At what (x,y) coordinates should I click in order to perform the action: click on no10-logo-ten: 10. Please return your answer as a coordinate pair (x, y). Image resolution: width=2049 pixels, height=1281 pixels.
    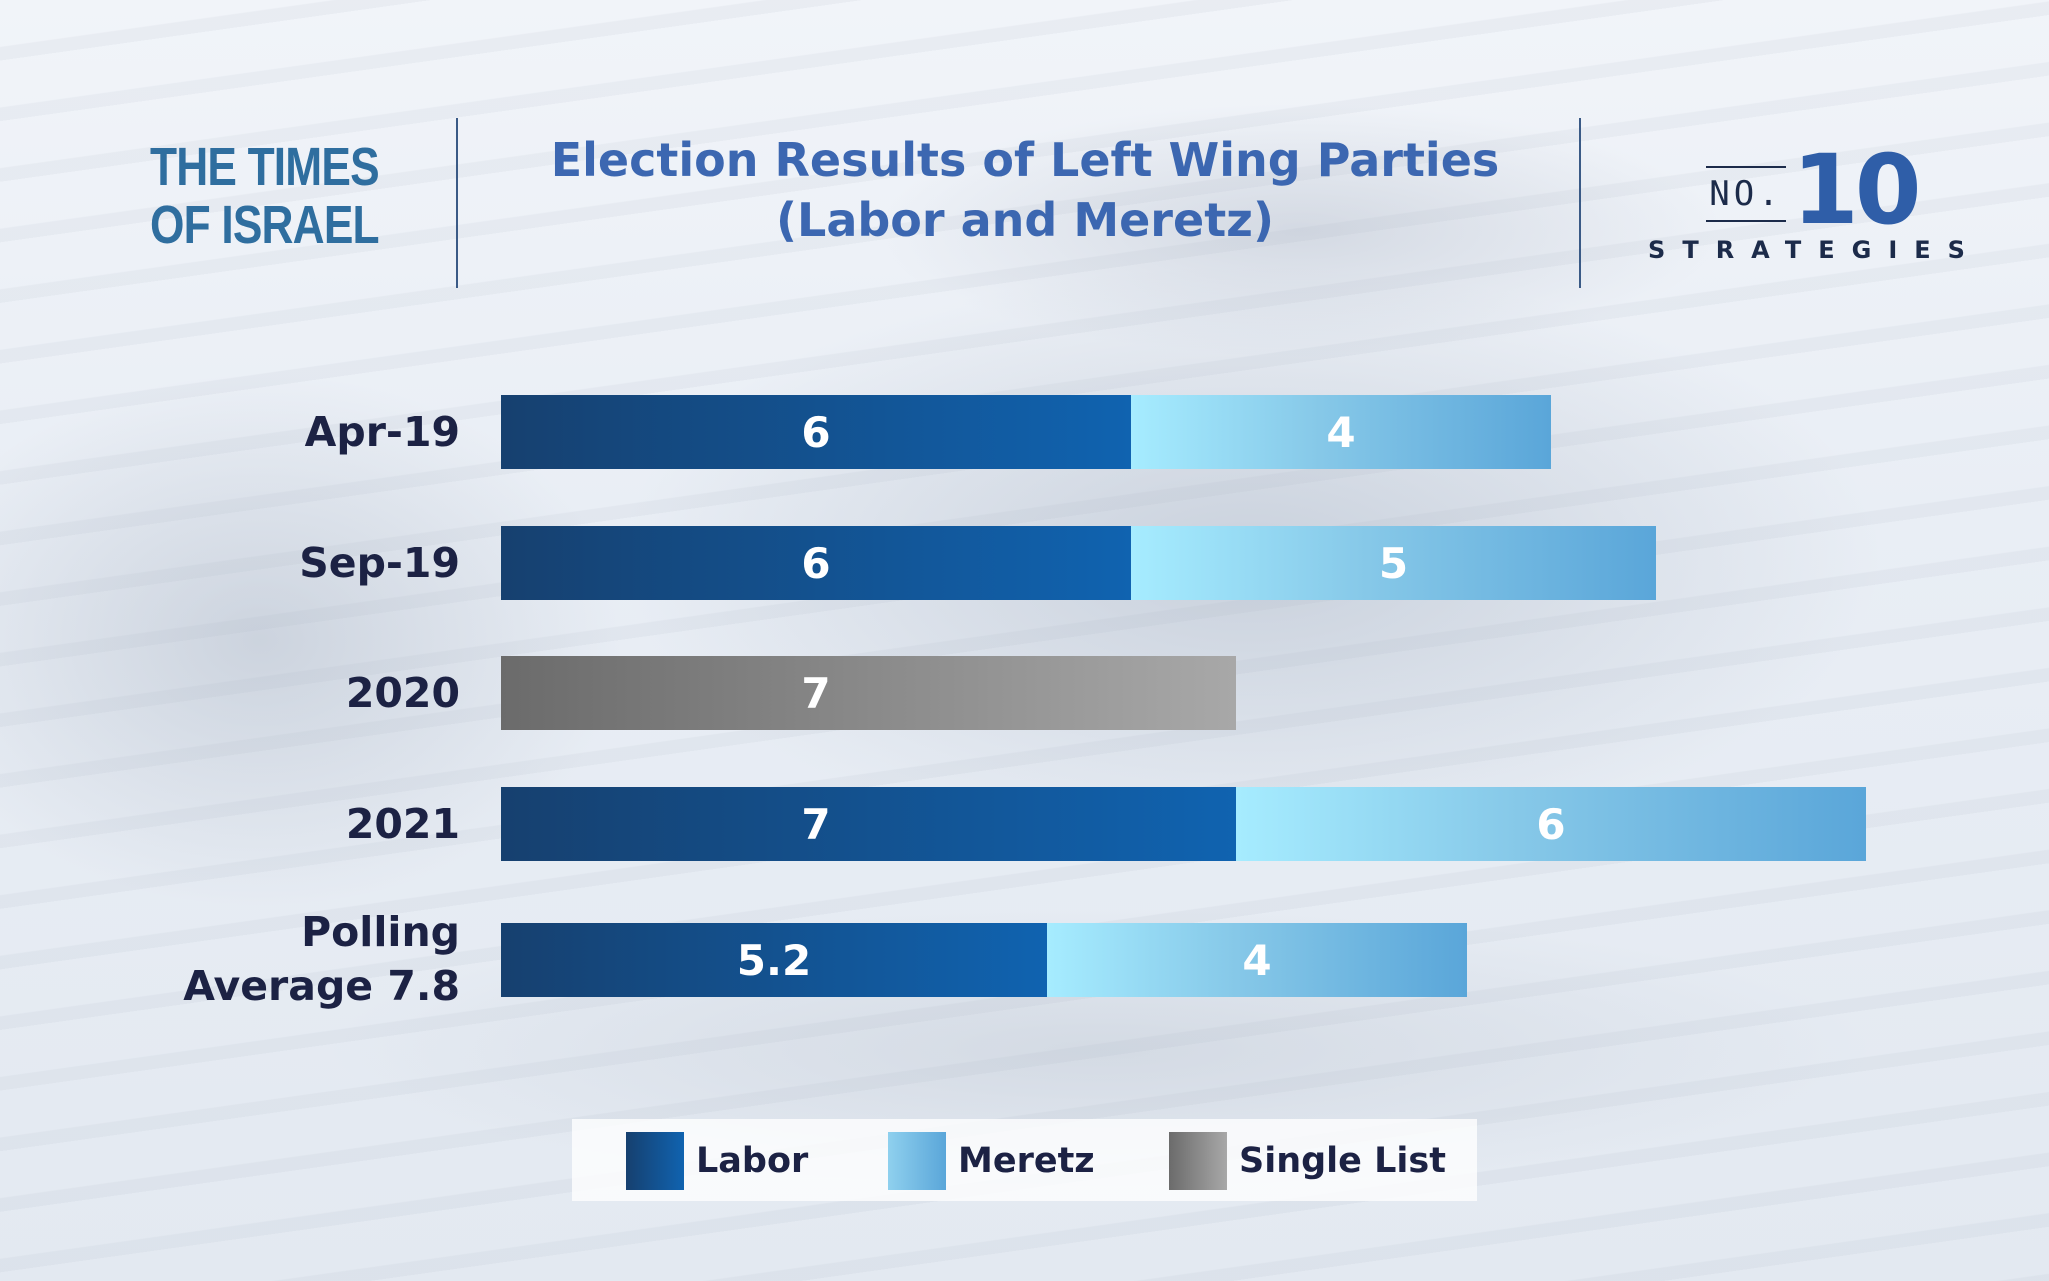
    Looking at the image, I should click on (1857, 190).